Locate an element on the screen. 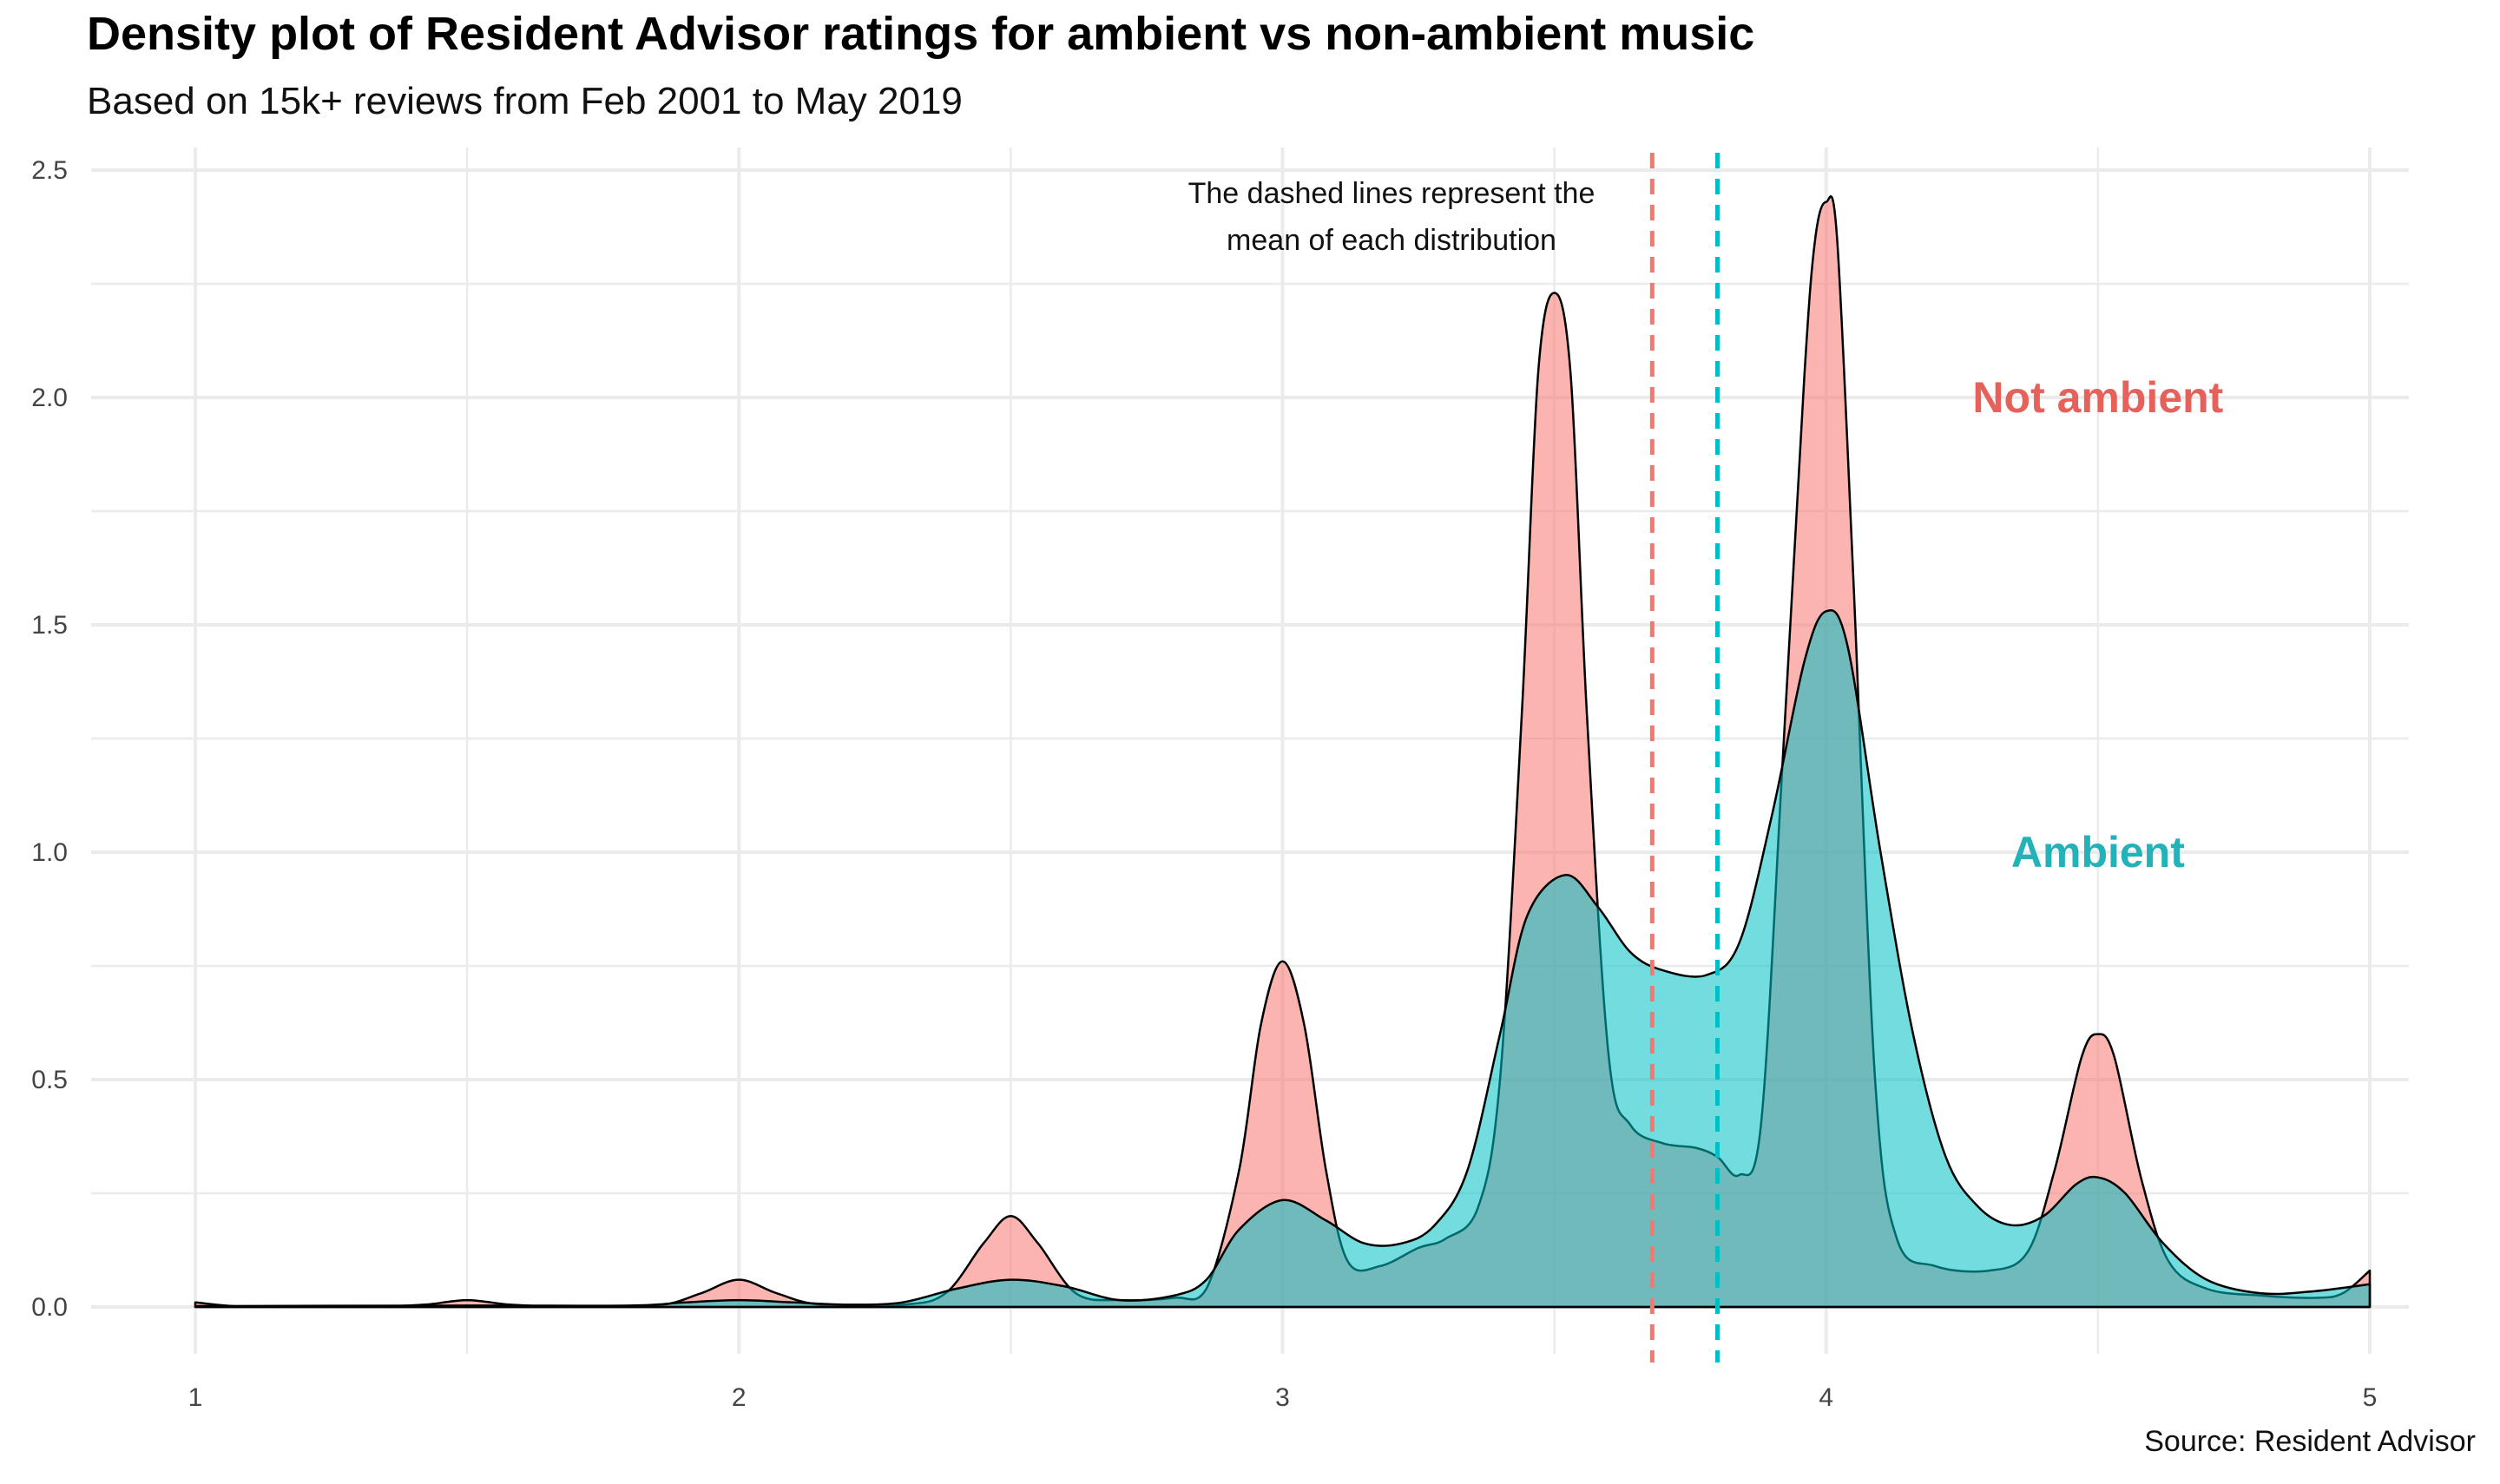 This screenshot has width=2500, height=1484. x-tick-label: 4 is located at coordinates (1826, 1397).